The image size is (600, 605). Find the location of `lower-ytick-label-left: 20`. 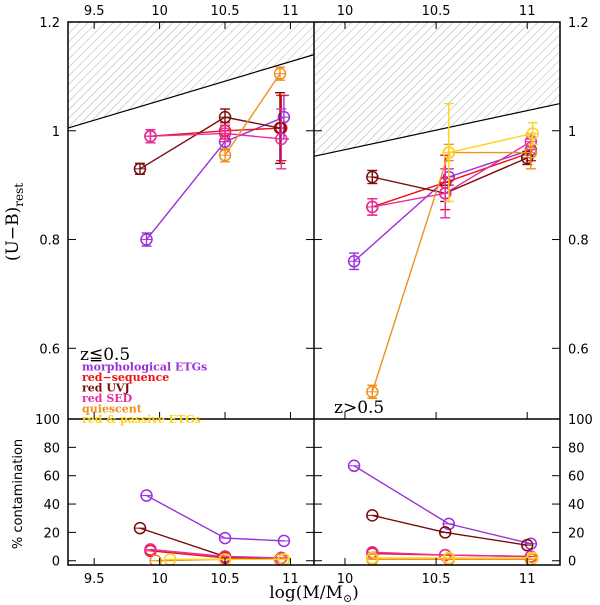

lower-ytick-label-left: 20 is located at coordinates (51, 533).